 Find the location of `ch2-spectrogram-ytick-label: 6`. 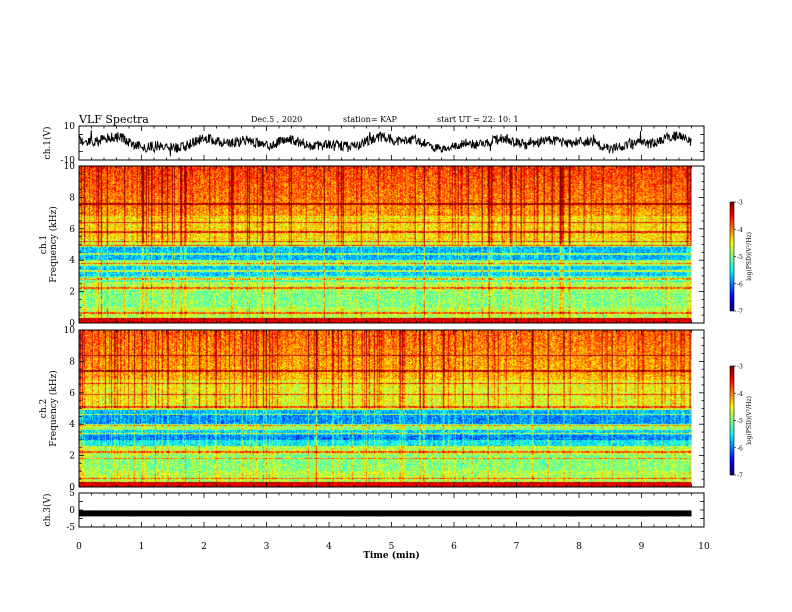

ch2-spectrogram-ytick-label: 6 is located at coordinates (72, 394).